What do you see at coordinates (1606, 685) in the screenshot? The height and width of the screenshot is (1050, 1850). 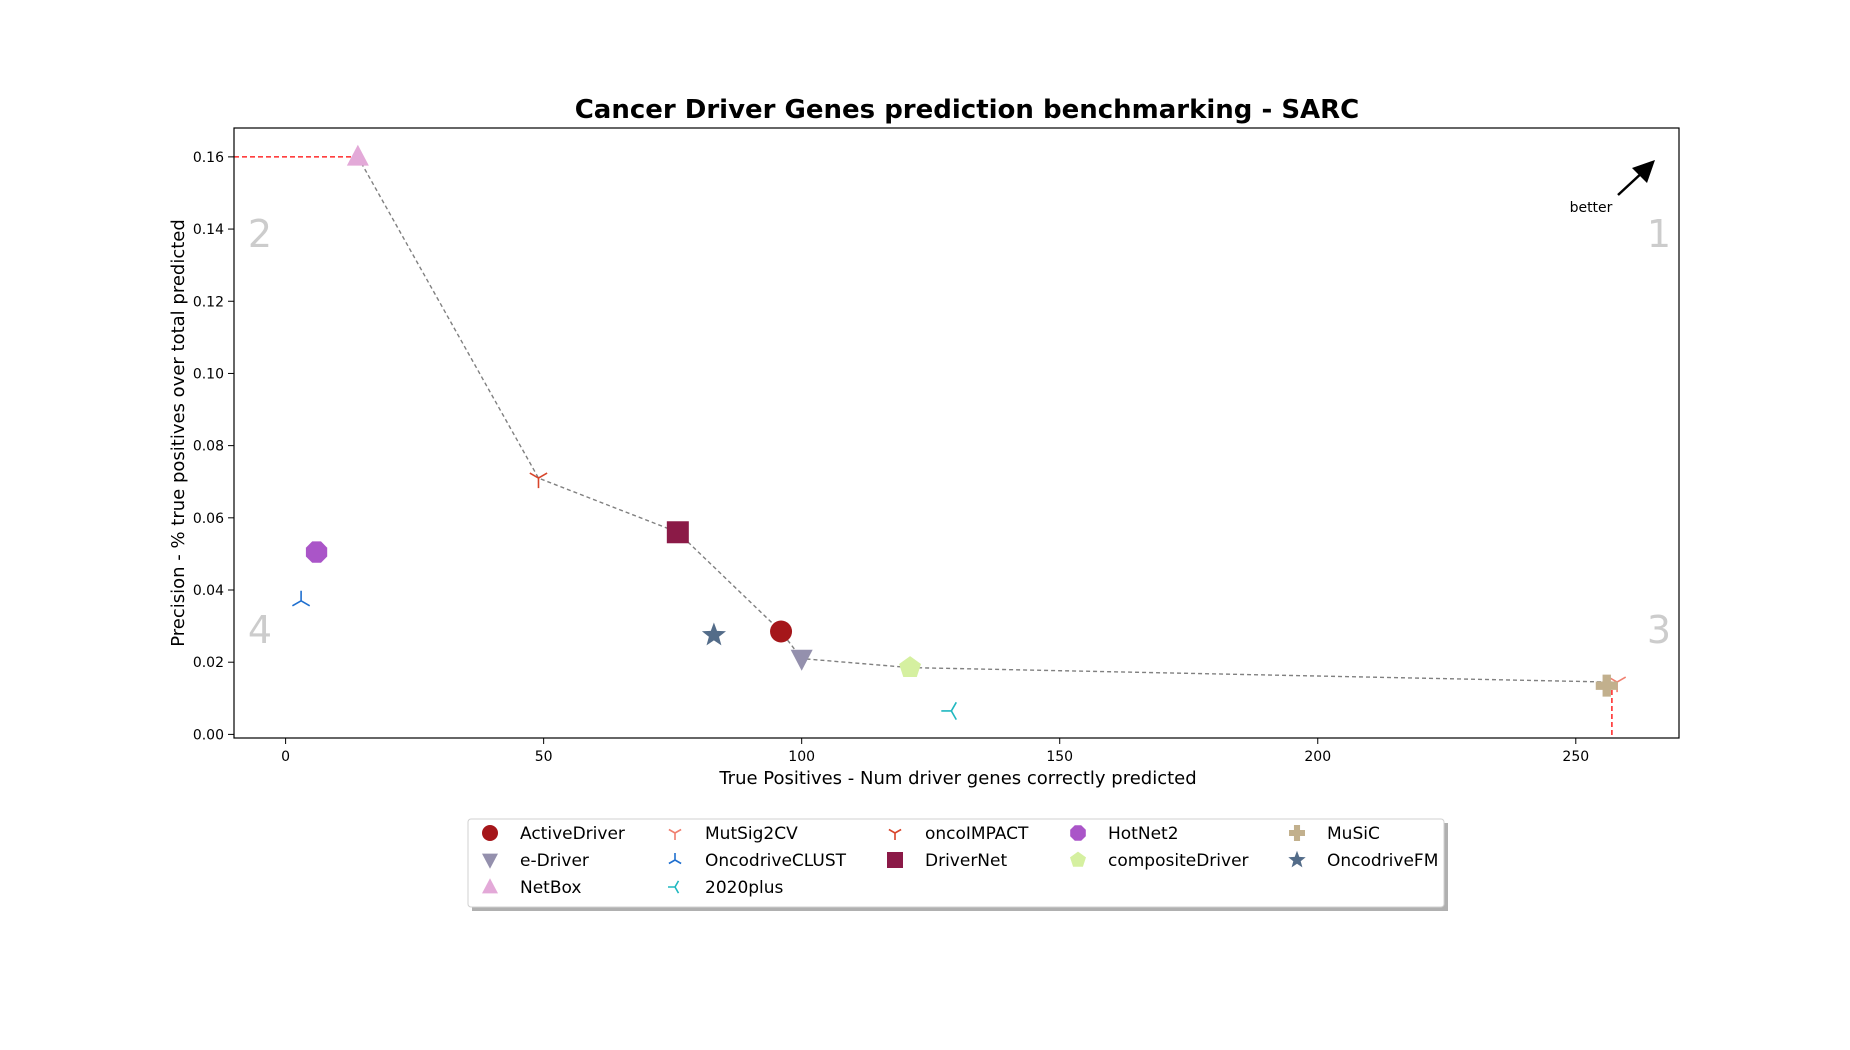 I see `point-music` at bounding box center [1606, 685].